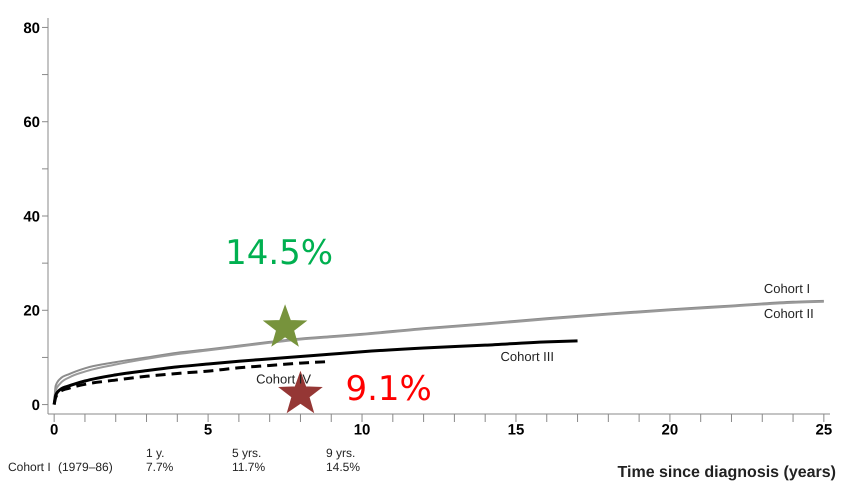 The width and height of the screenshot is (850, 492). What do you see at coordinates (527, 356) in the screenshot?
I see `series-label: Cohort III` at bounding box center [527, 356].